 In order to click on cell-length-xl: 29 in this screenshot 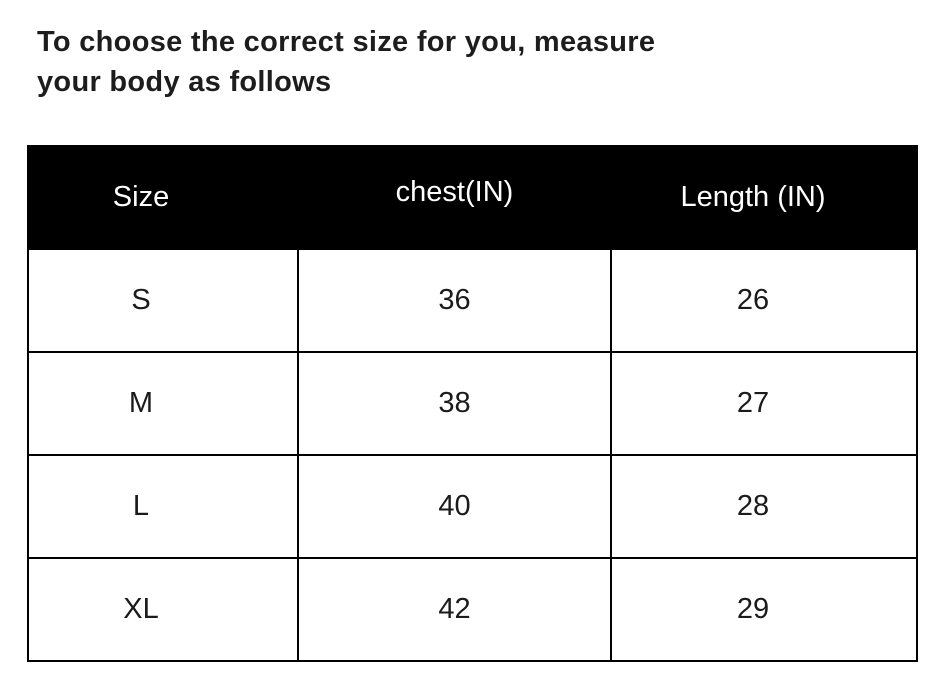, I will do `click(764, 609)`.